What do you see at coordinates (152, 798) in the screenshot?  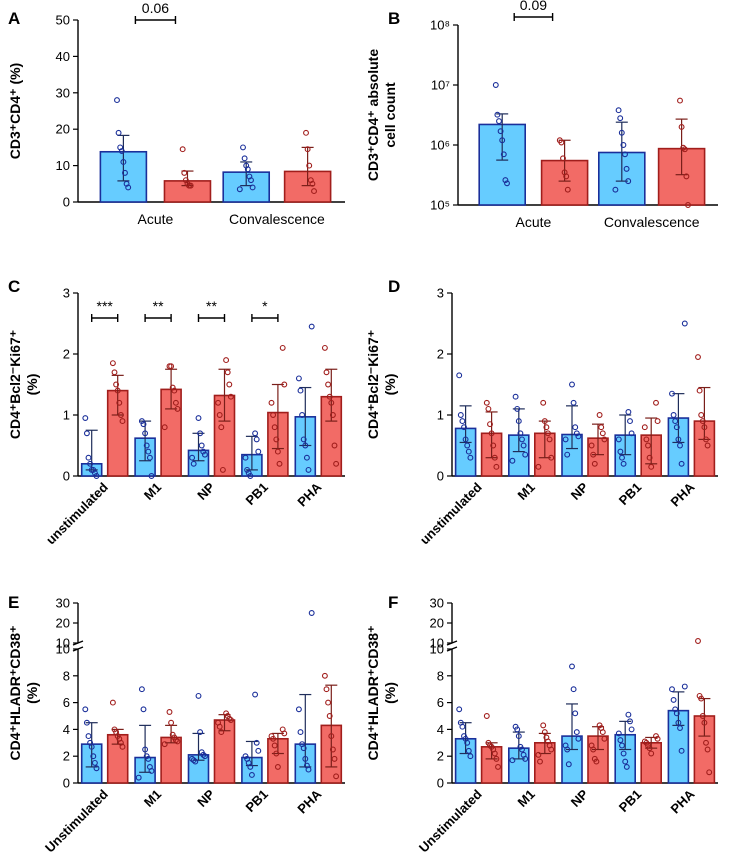 I see `x-category-label: M1` at bounding box center [152, 798].